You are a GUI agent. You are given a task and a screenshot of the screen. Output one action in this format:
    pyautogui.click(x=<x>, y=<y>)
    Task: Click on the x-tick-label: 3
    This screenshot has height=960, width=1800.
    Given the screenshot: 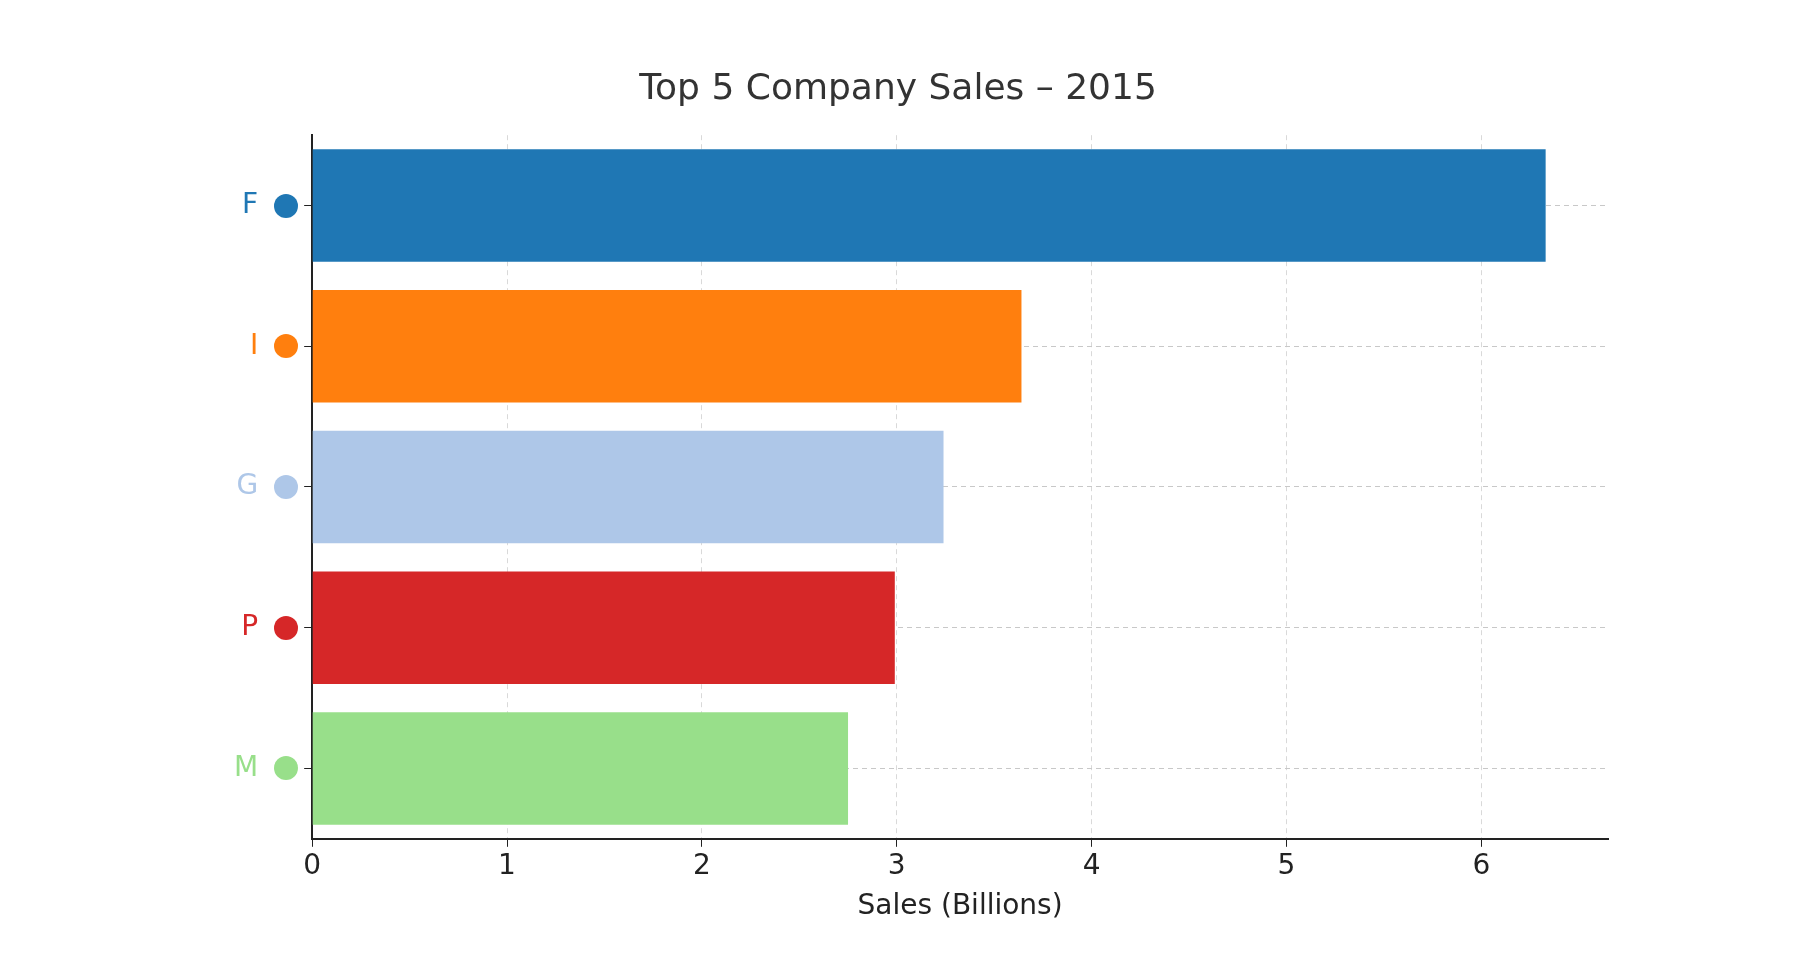 What is the action you would take?
    pyautogui.click(x=896, y=864)
    